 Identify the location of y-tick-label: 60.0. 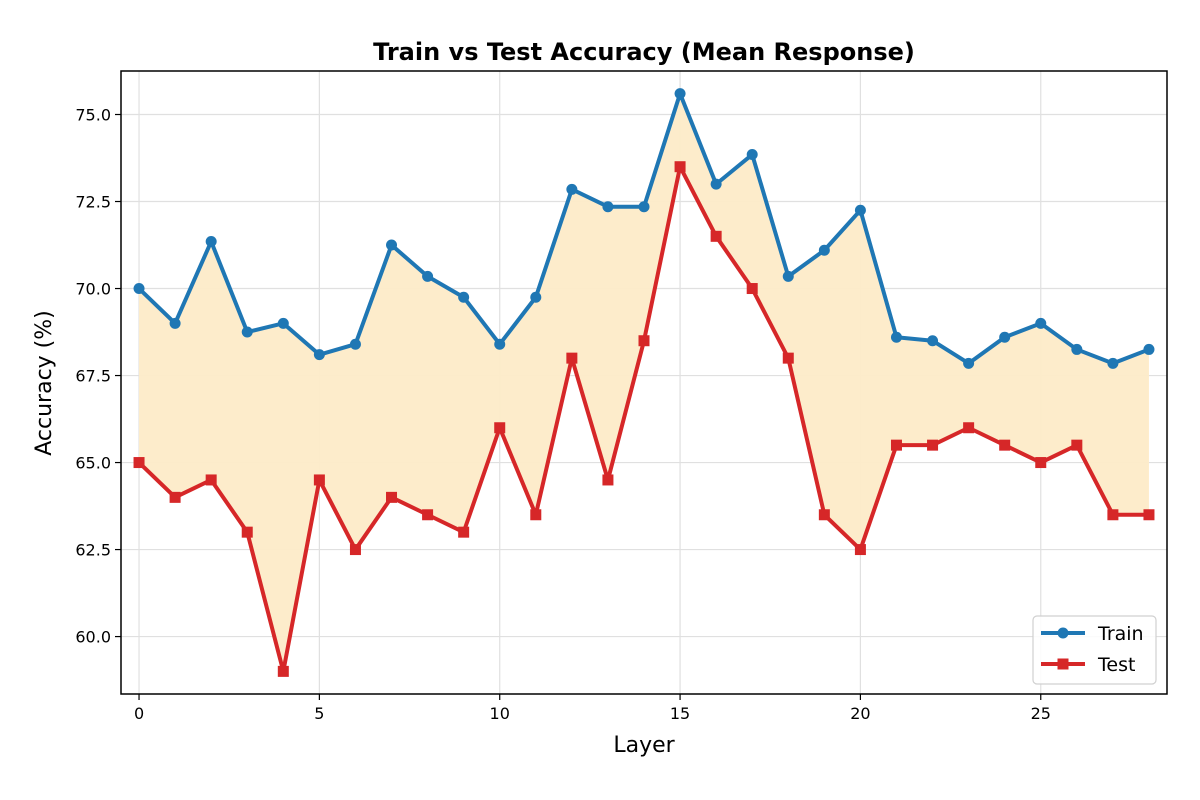
(93, 637).